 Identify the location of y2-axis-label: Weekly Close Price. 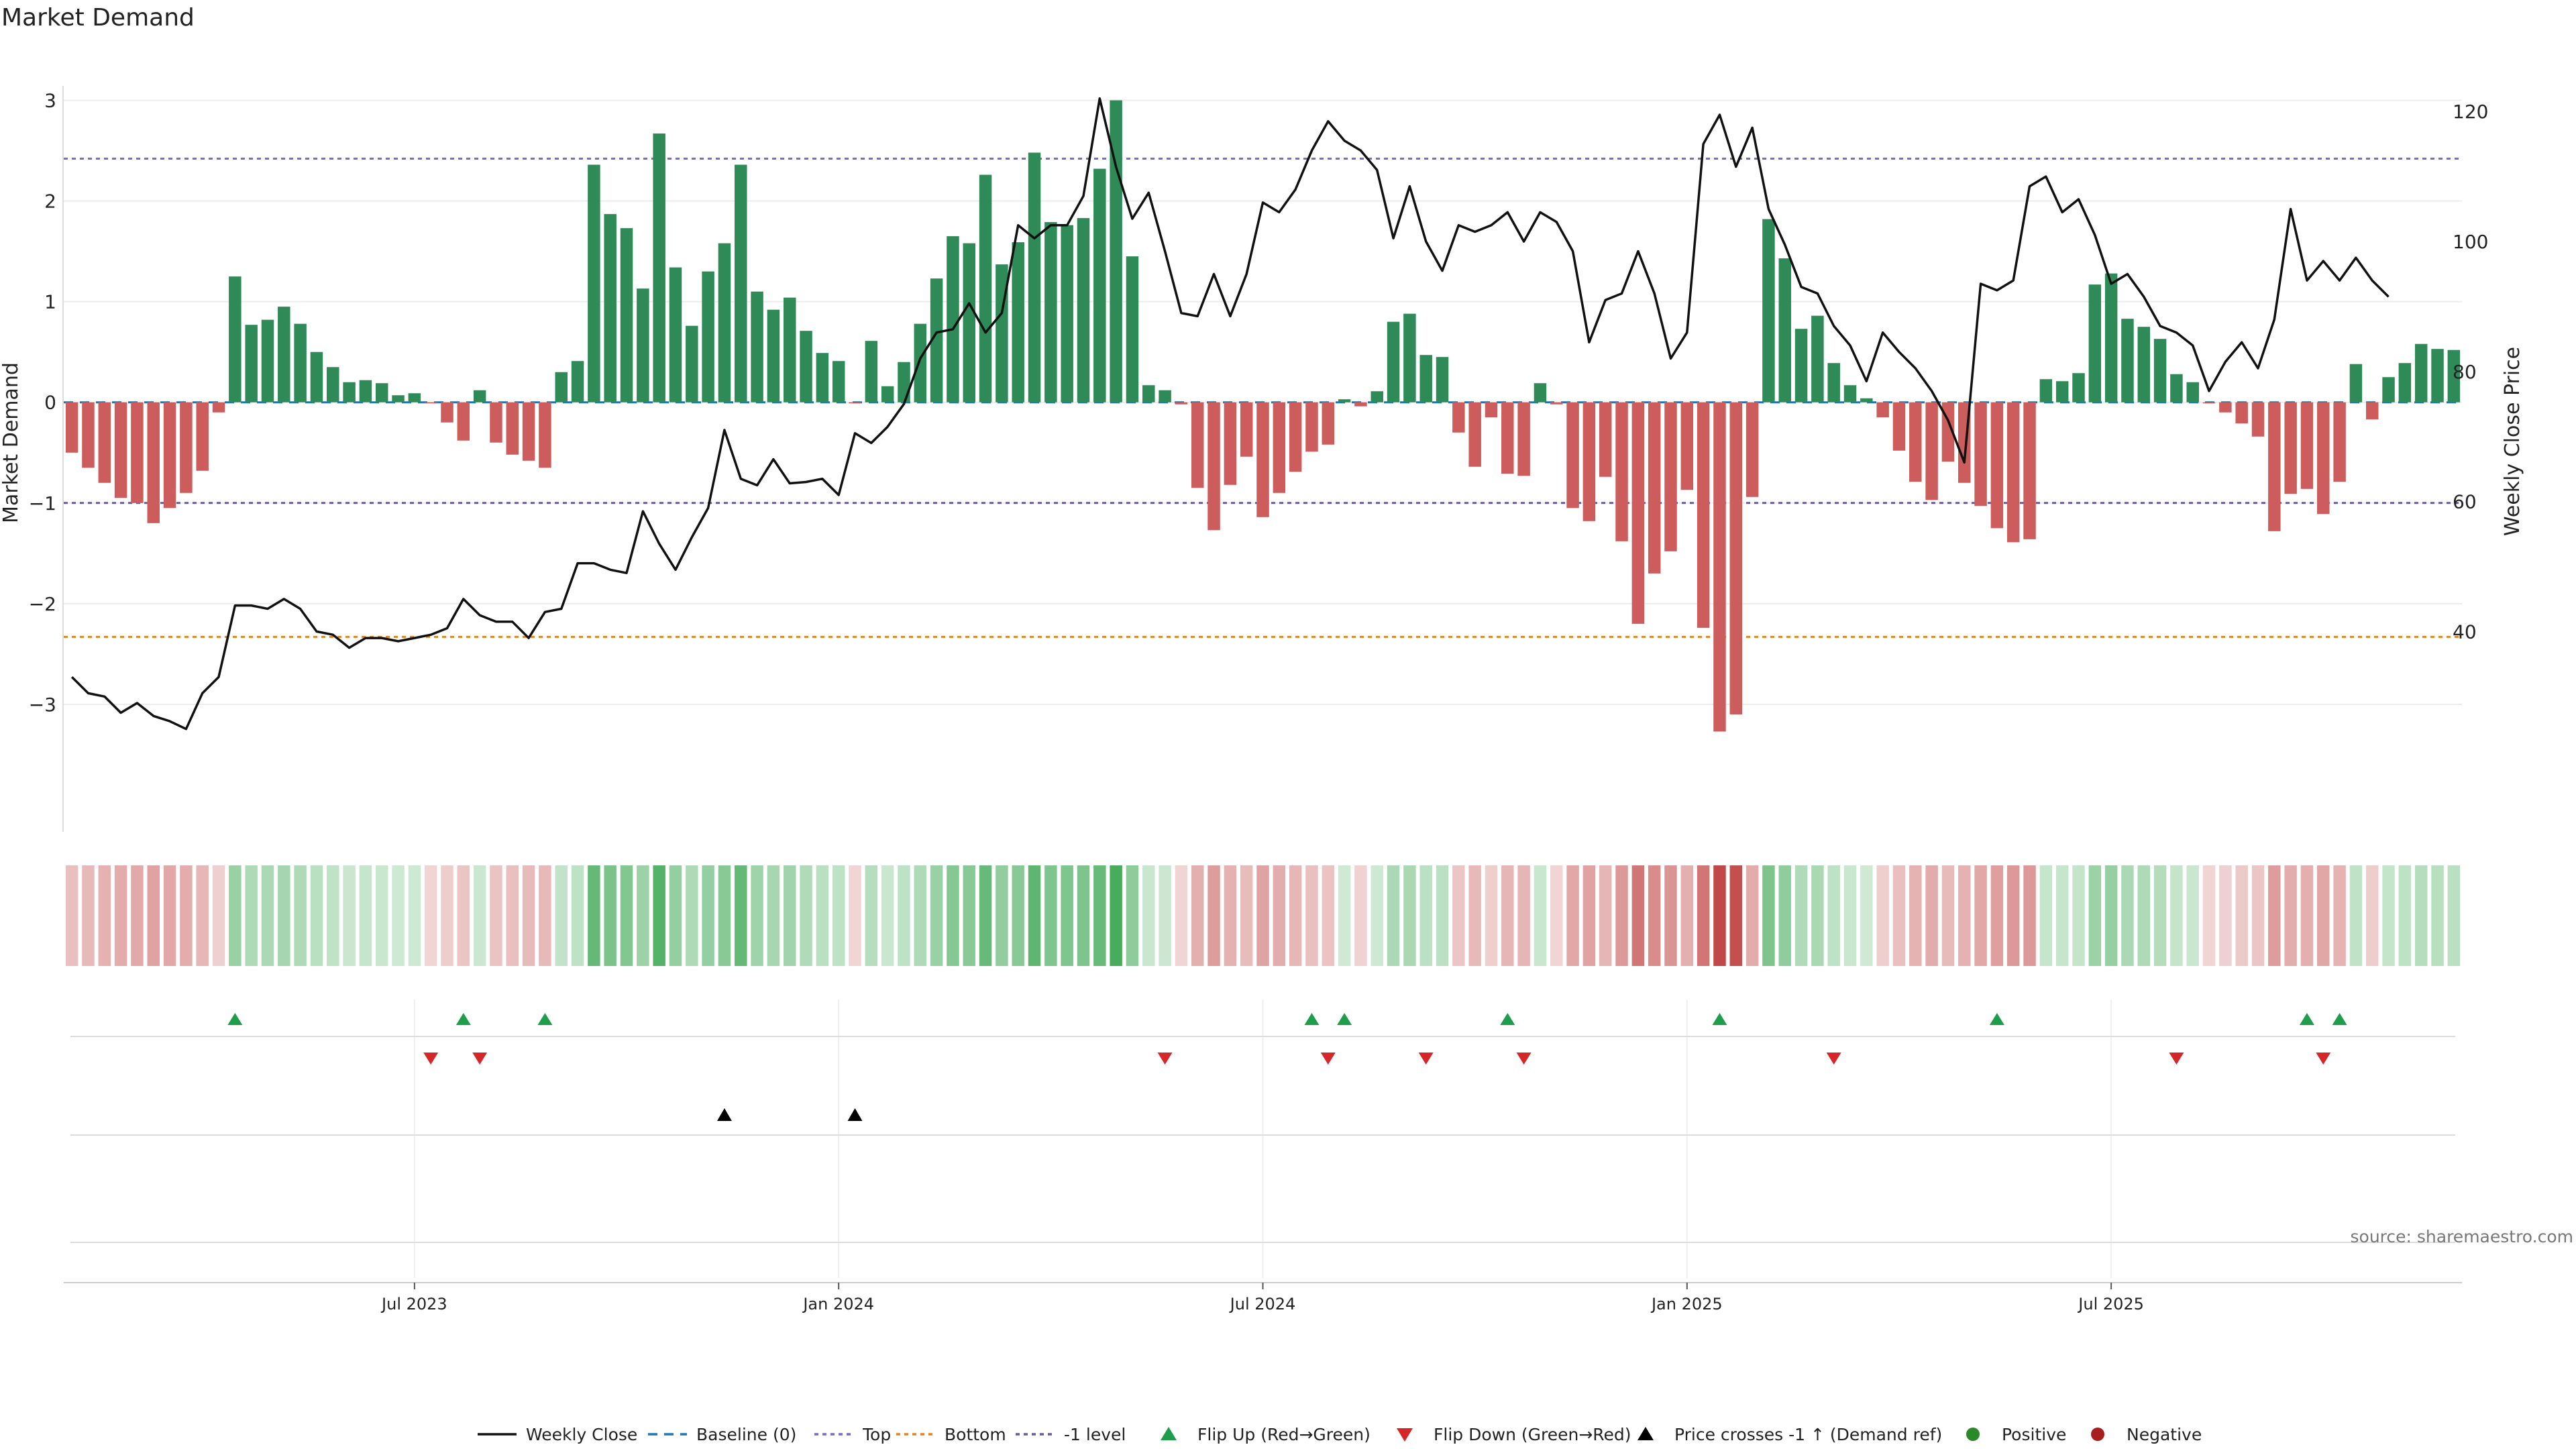
(2512, 441).